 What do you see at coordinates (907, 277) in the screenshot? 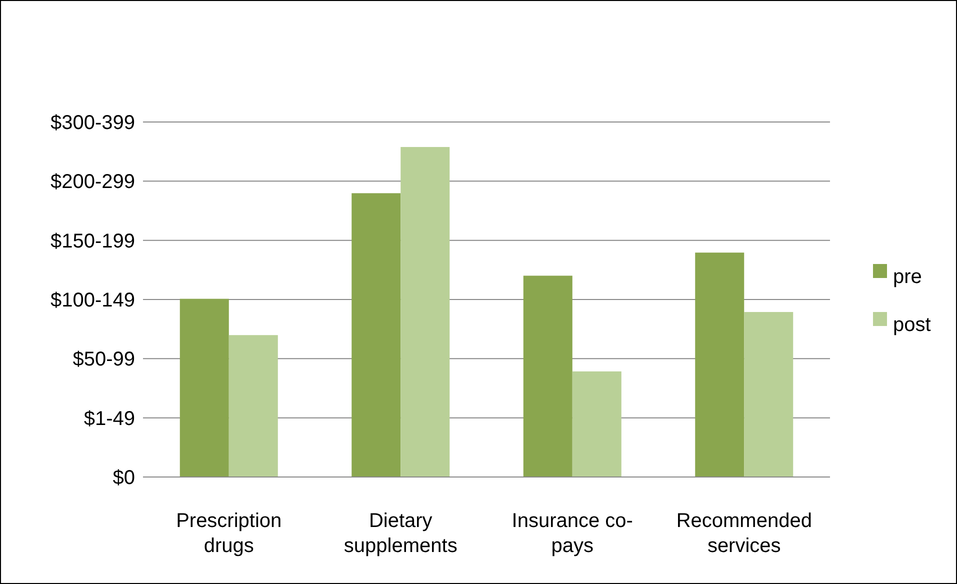
I see `legend-label: pre` at bounding box center [907, 277].